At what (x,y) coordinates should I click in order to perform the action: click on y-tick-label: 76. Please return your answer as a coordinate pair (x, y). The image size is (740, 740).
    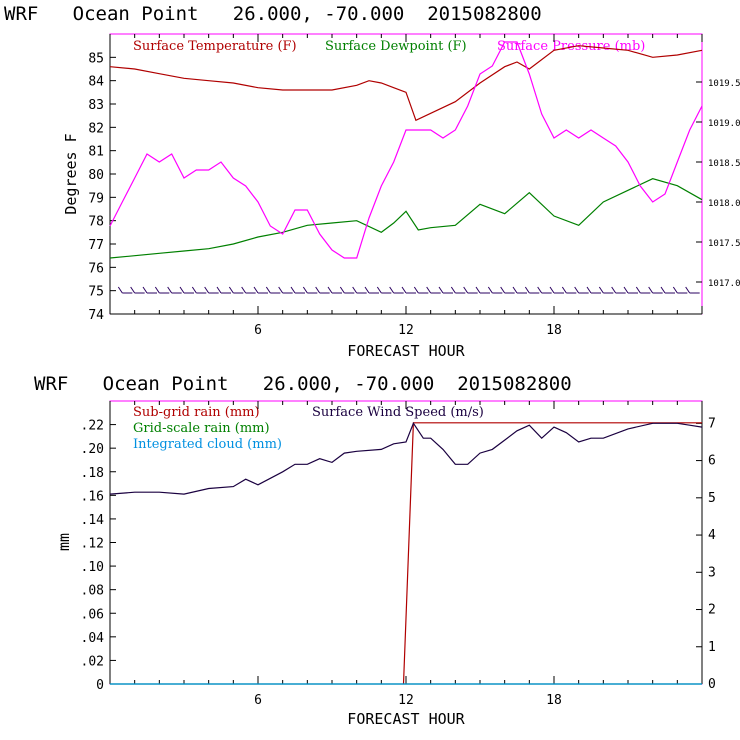
    Looking at the image, I should click on (96, 268).